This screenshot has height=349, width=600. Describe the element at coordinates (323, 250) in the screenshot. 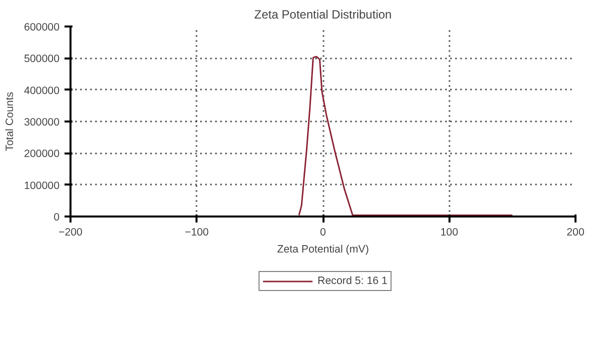

I see `x-axis-title: Zeta Potential (mV)` at that location.